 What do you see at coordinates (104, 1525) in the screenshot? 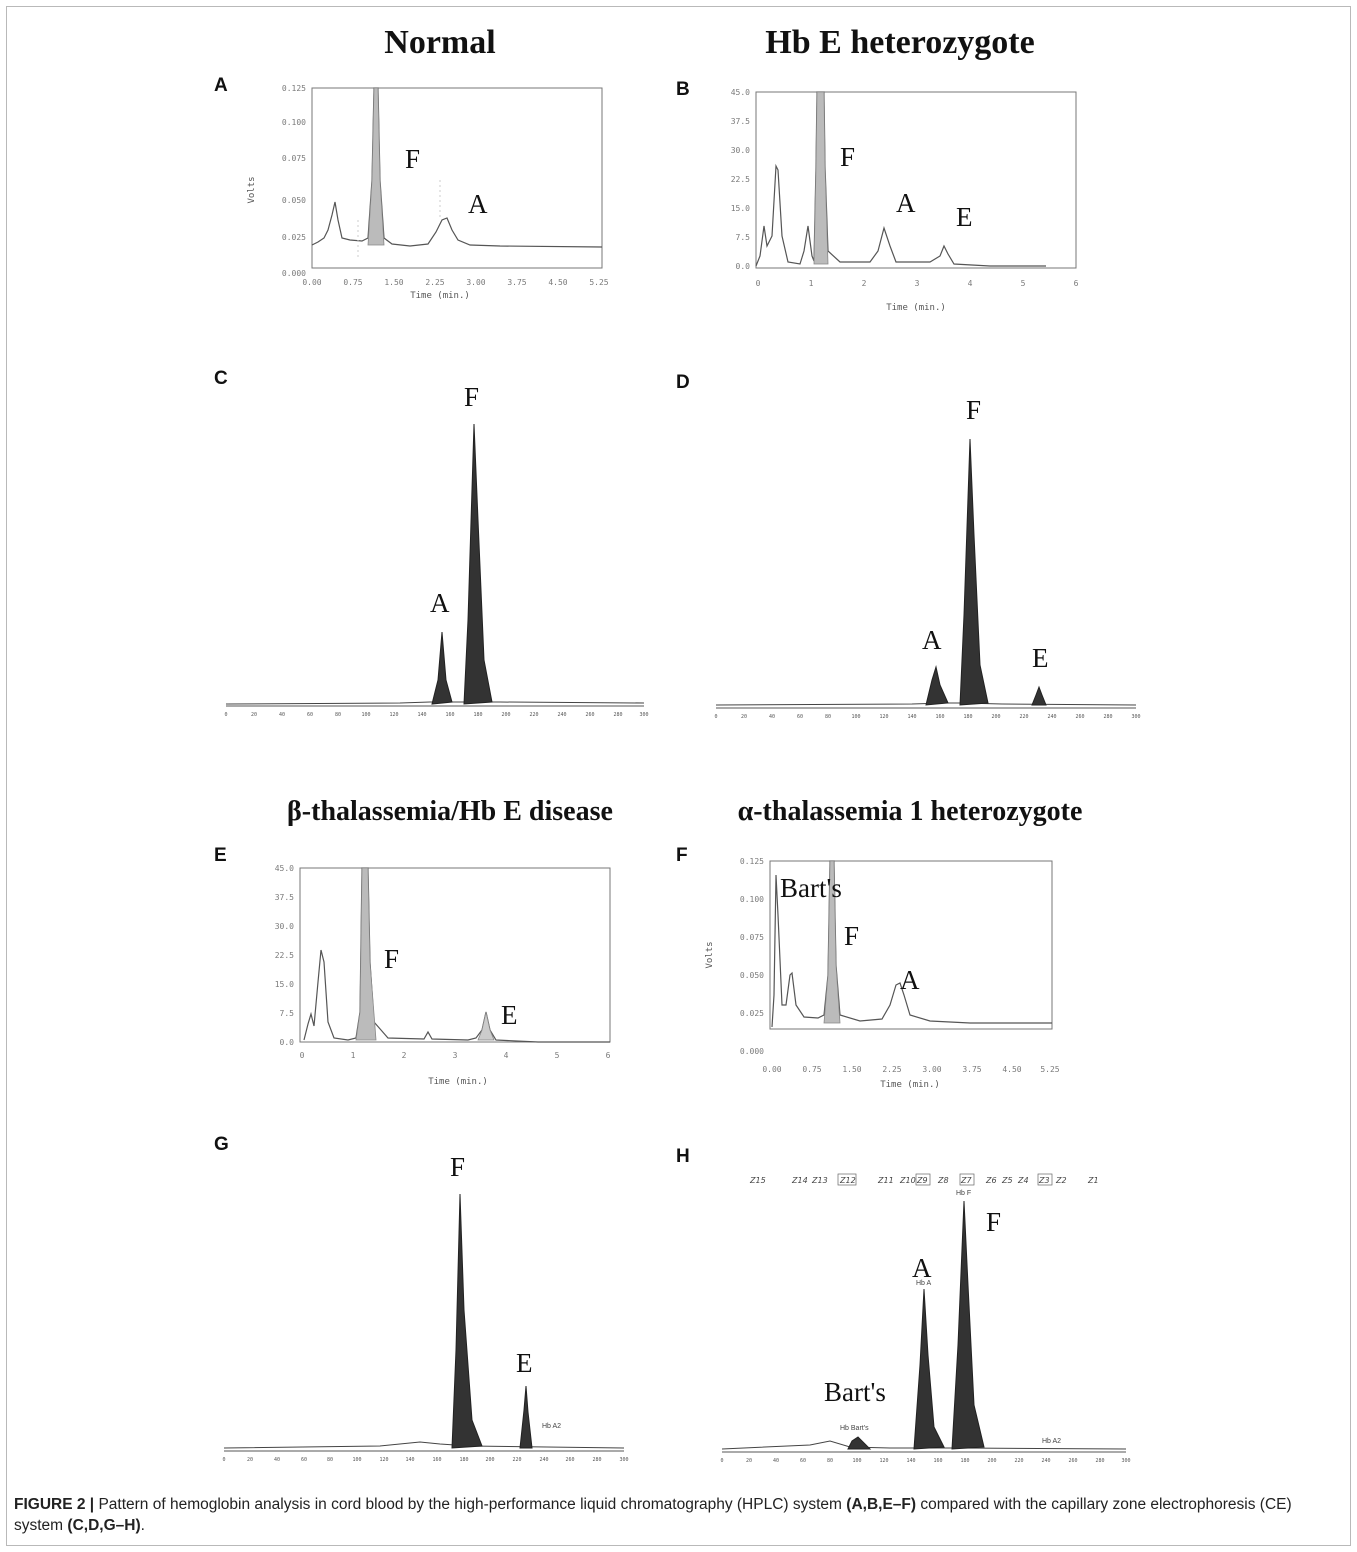
I see `caption-ref-ce: (C,D,G–H)` at bounding box center [104, 1525].